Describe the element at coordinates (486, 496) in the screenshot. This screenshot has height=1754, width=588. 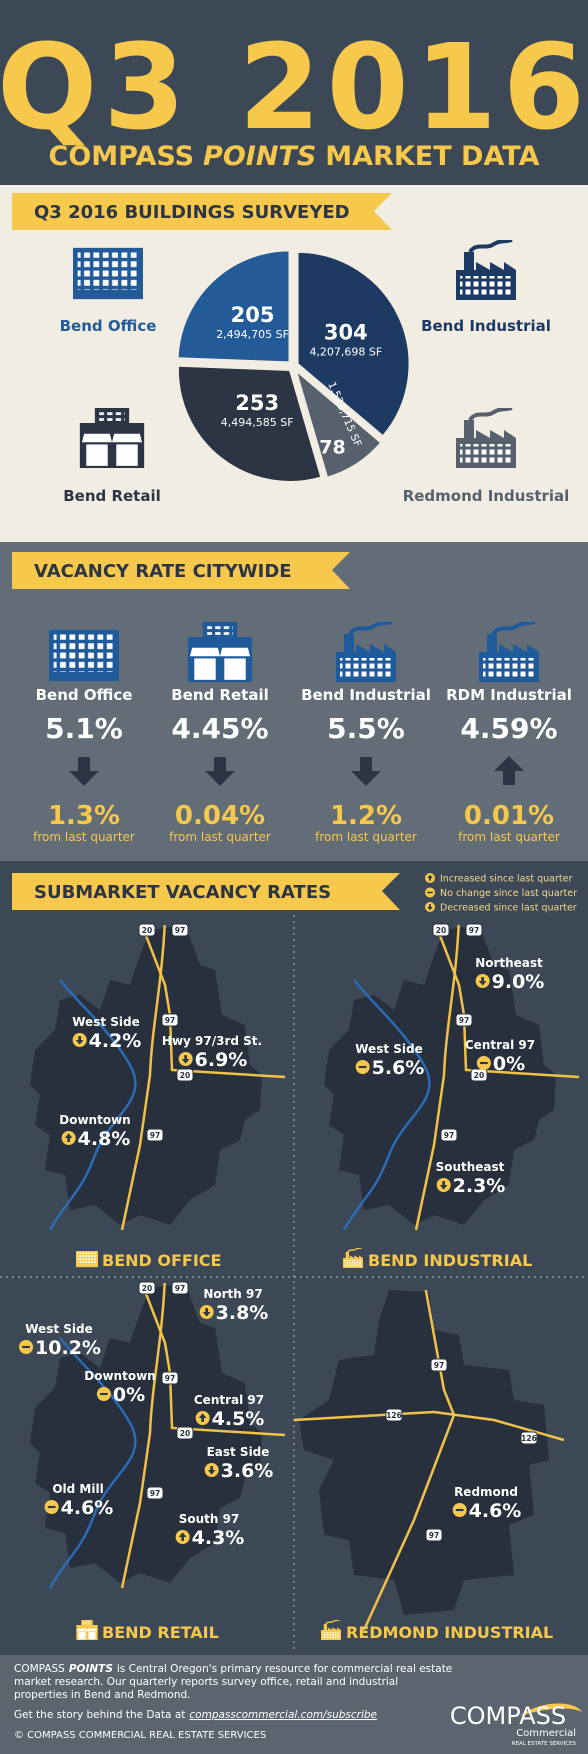
I see `category-label: Redmond Industrial` at that location.